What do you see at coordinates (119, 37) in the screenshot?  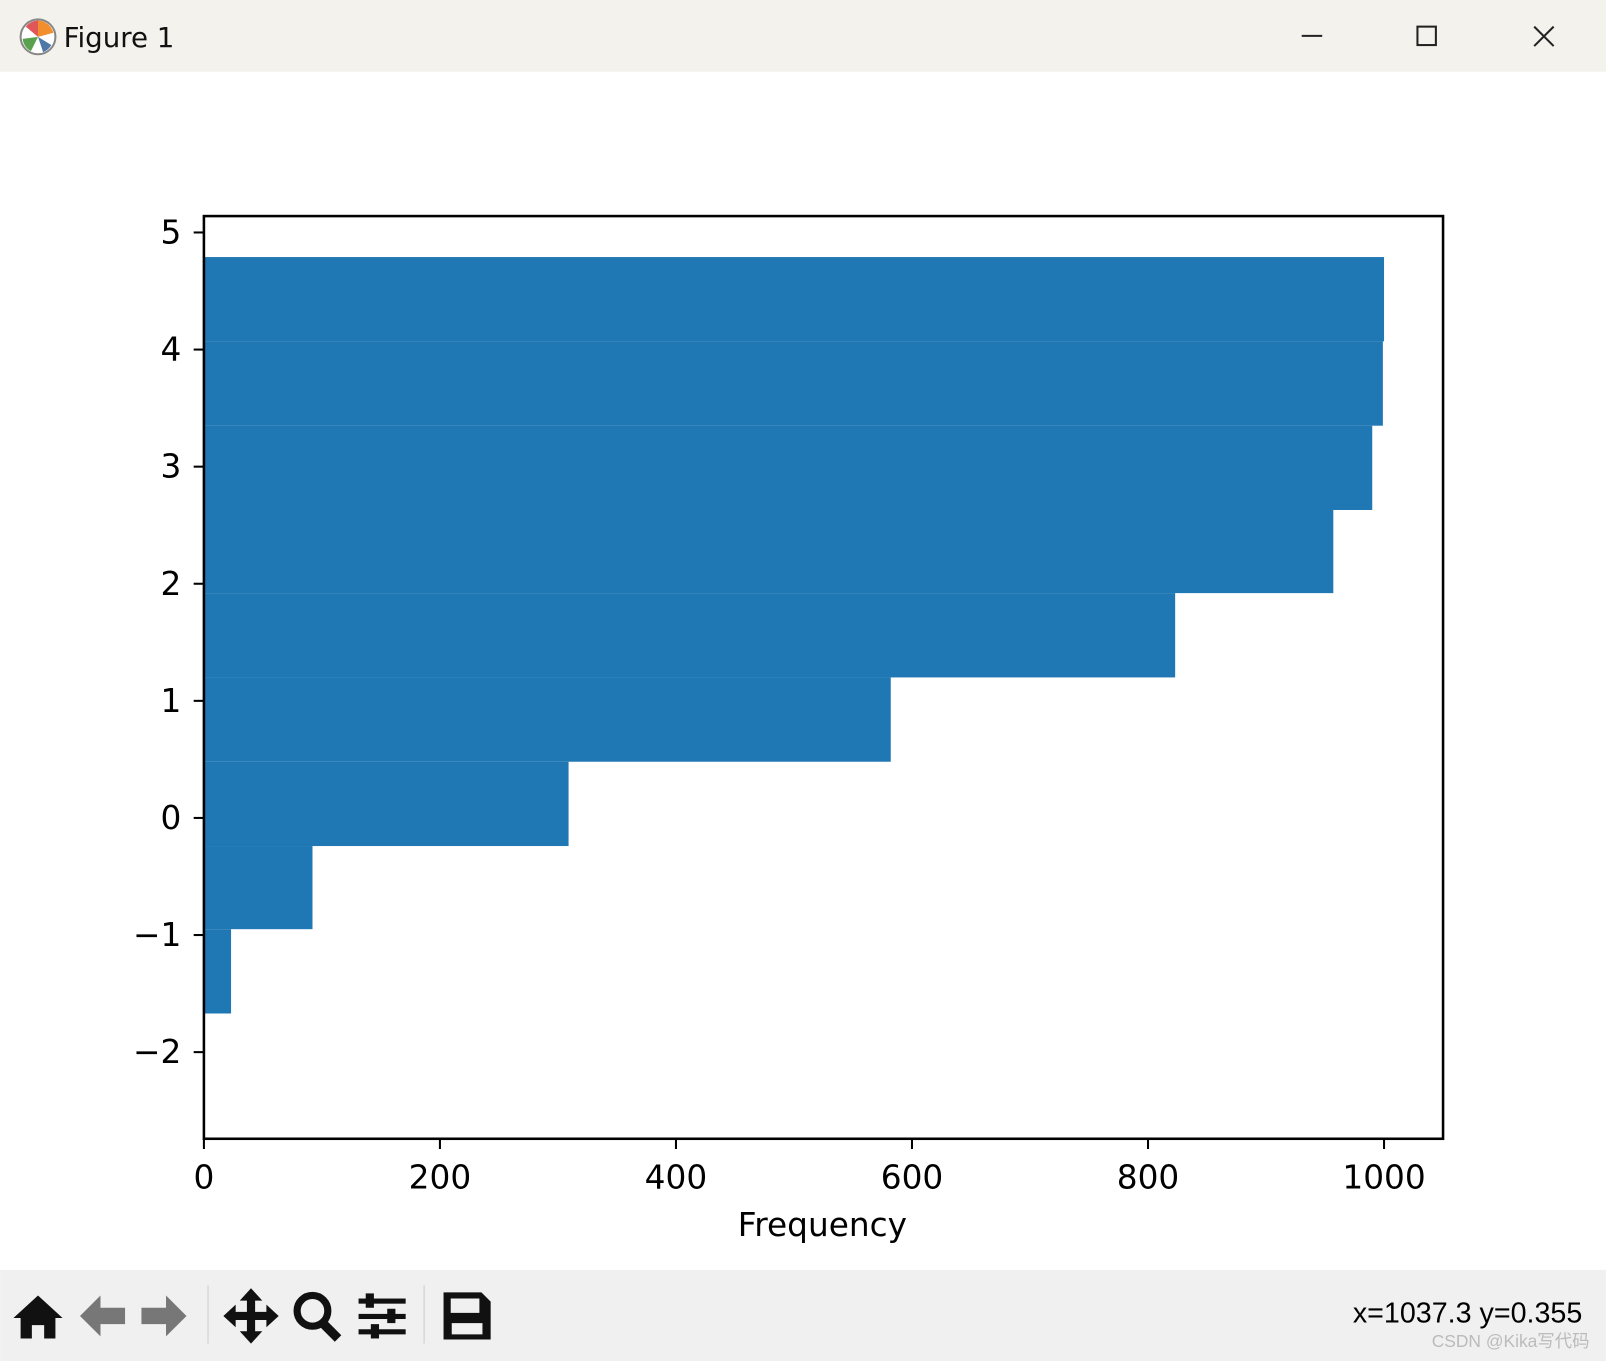 I see `window-title: Figure 1` at bounding box center [119, 37].